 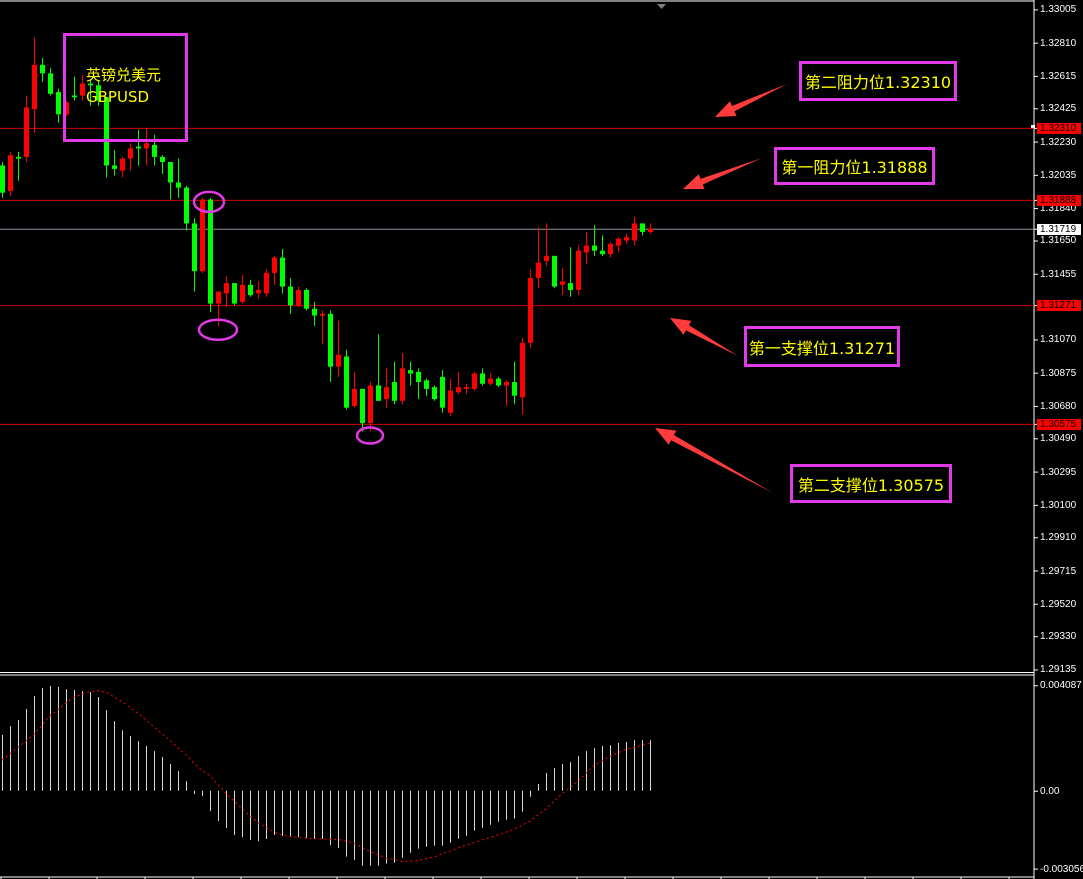 I want to click on price-axis-label: 1.33005, so click(x=1058, y=10).